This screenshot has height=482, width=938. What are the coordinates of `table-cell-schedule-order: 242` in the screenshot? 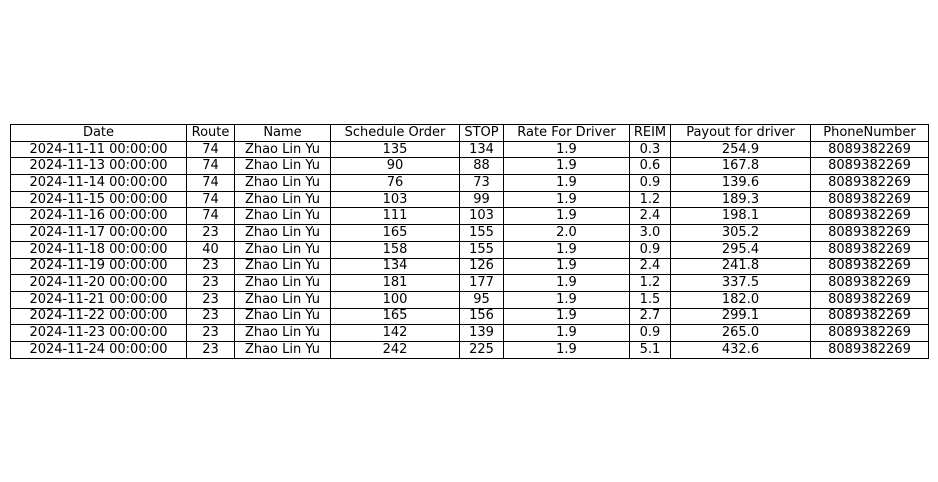 It's located at (395, 349).